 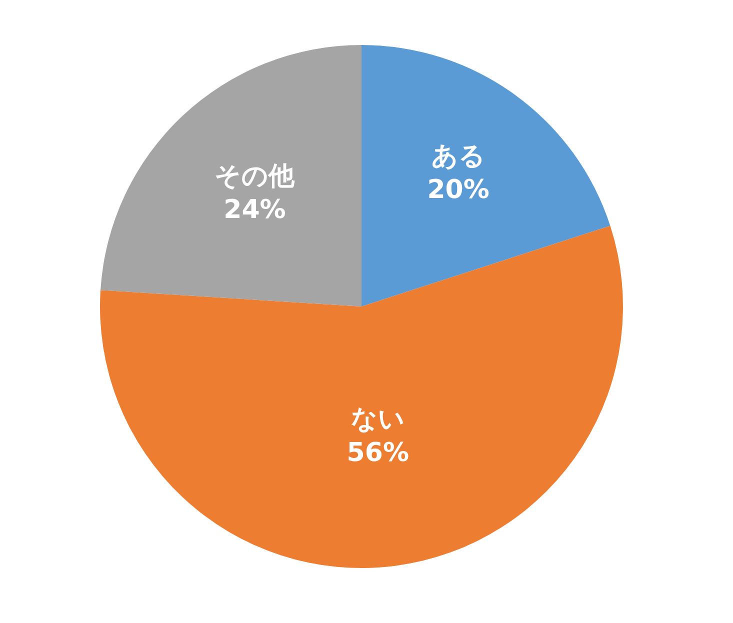 What do you see at coordinates (377, 419) in the screenshot?
I see `slice-label: ない` at bounding box center [377, 419].